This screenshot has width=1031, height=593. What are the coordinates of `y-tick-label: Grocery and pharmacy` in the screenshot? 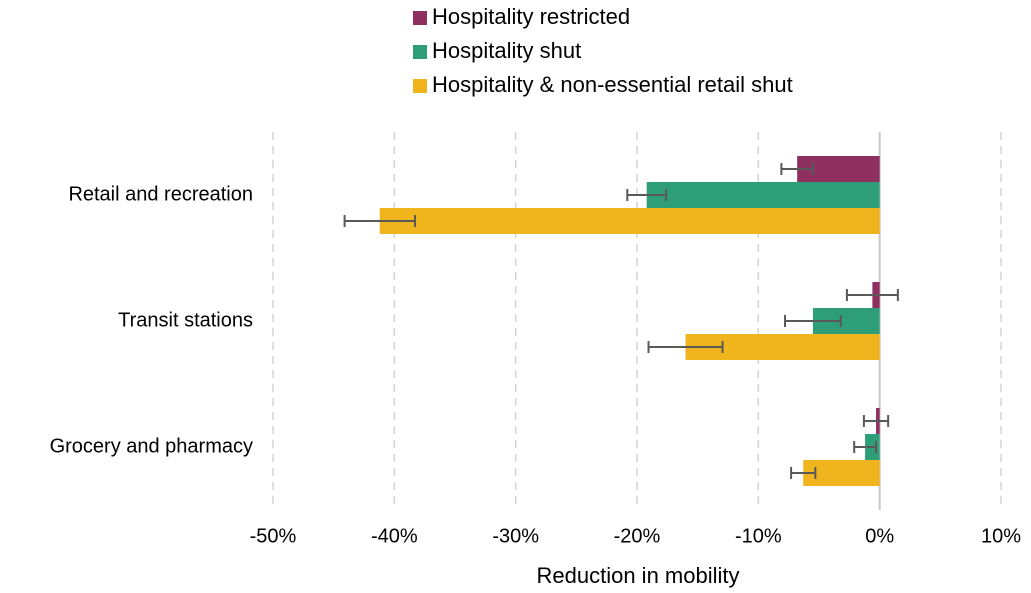 It's located at (151, 446).